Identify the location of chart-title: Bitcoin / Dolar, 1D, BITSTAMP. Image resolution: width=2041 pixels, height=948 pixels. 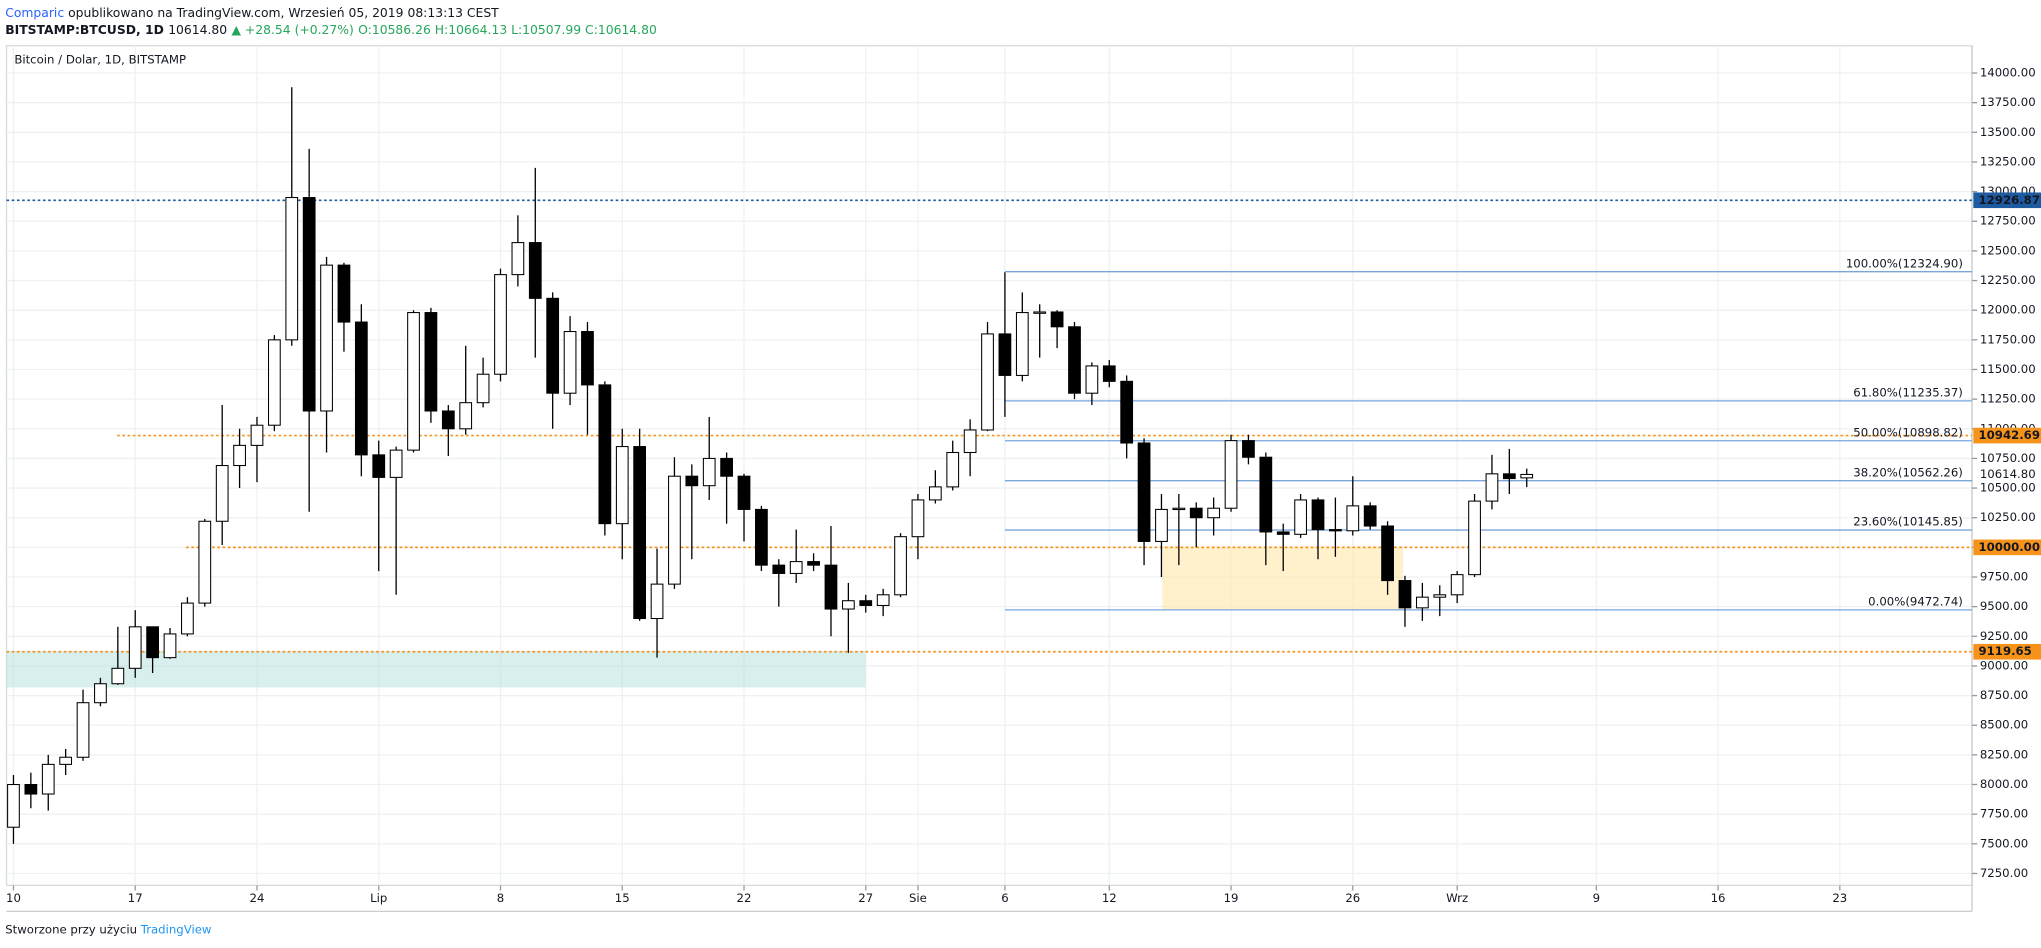
(100, 60).